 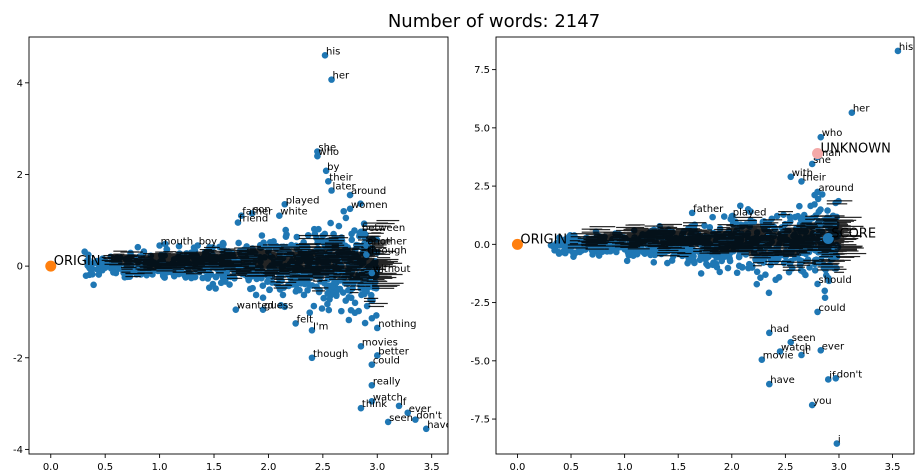 I want to click on word-label: think, so click(x=374, y=404).